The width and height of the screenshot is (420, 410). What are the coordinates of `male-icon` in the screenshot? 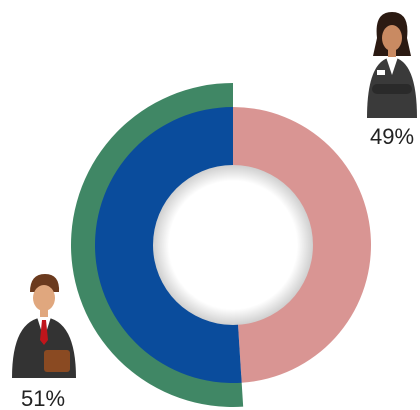 It's located at (44, 326).